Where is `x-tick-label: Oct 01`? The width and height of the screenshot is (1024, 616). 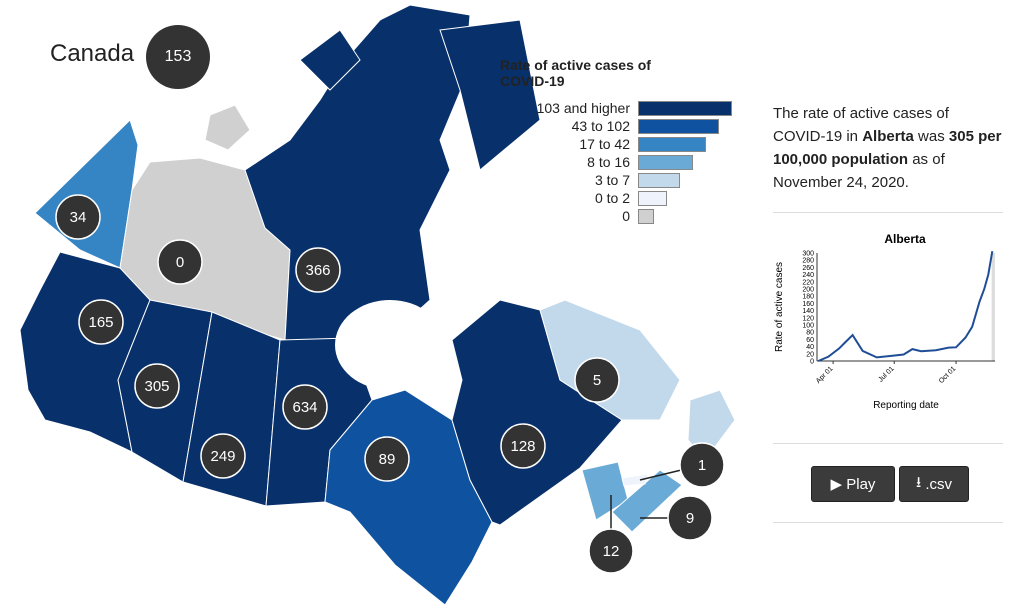 x-tick-label: Oct 01 is located at coordinates (948, 375).